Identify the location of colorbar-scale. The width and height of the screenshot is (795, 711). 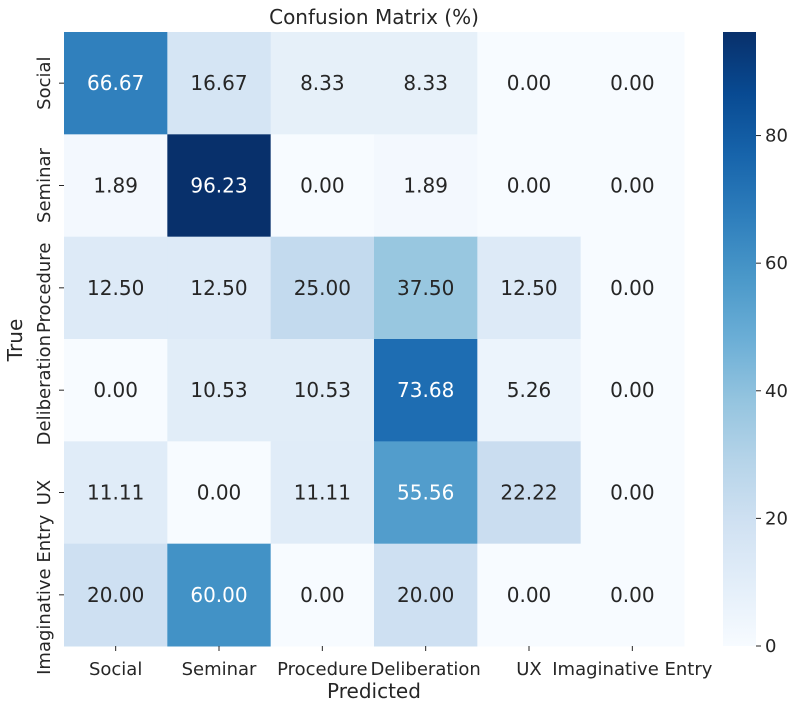
(739, 339).